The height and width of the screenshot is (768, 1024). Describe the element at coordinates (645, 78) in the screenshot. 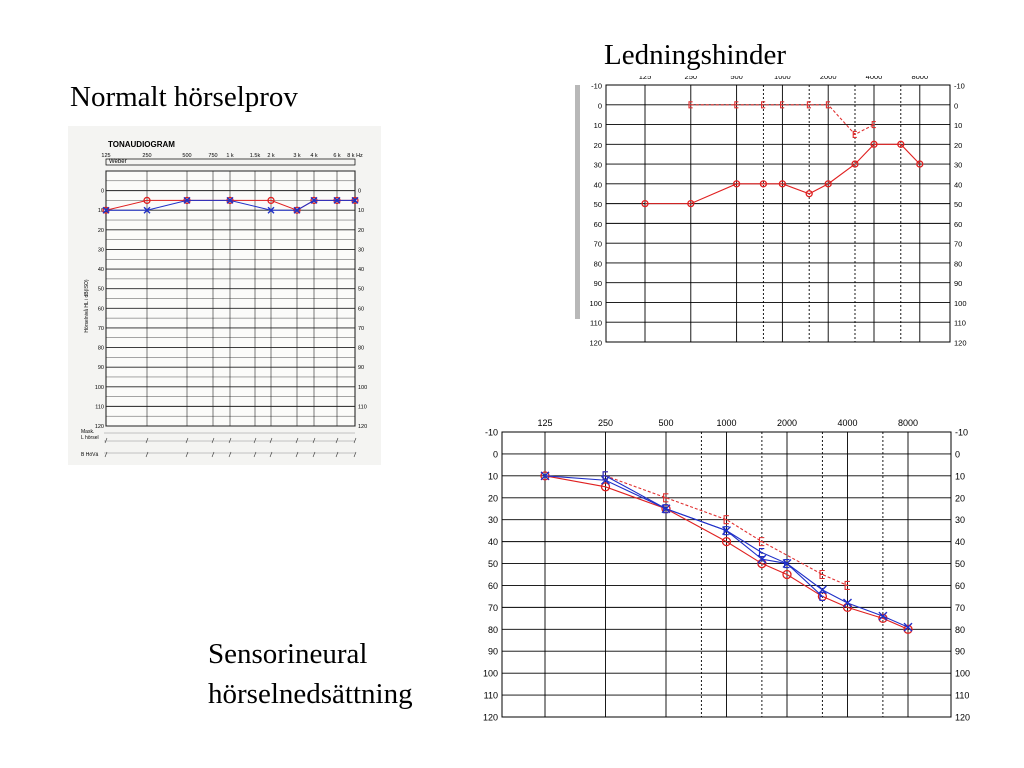

I see `x-tick-label: 125` at that location.